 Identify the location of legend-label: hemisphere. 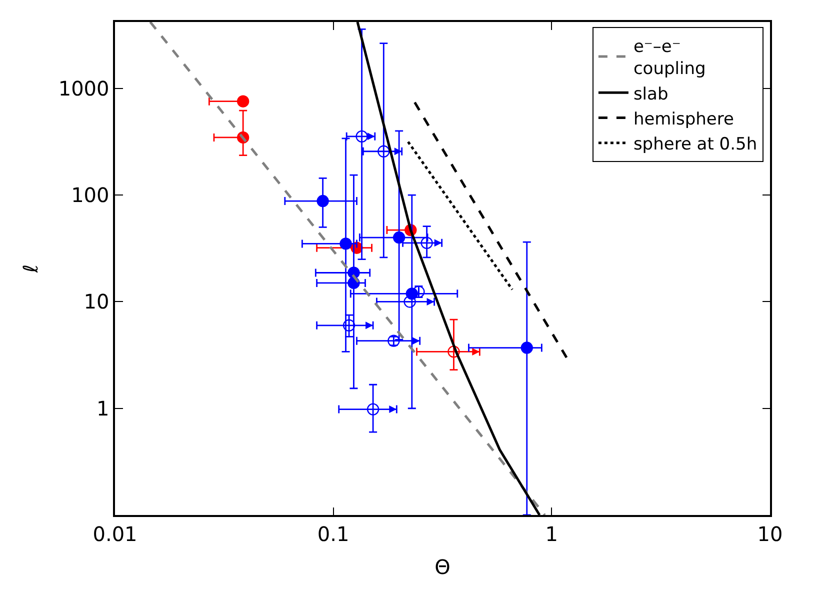
(683, 119).